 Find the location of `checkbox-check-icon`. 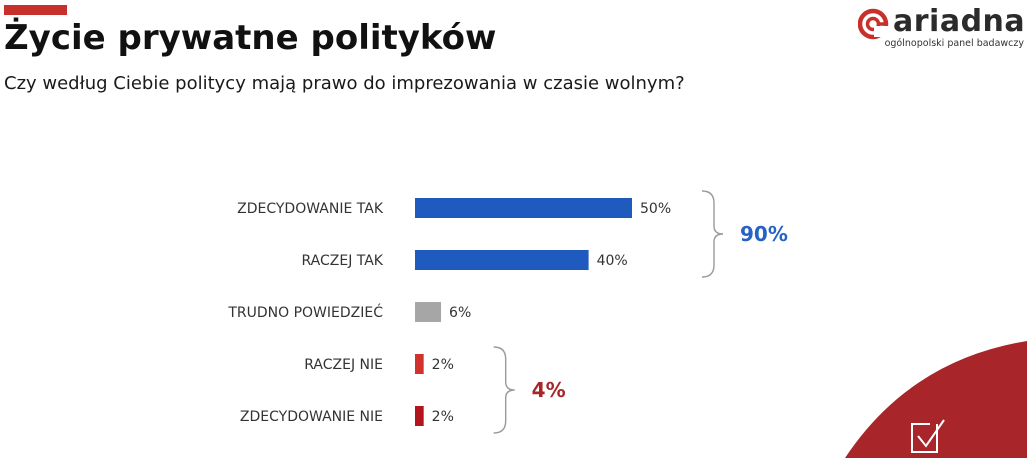

checkbox-check-icon is located at coordinates (928, 436).